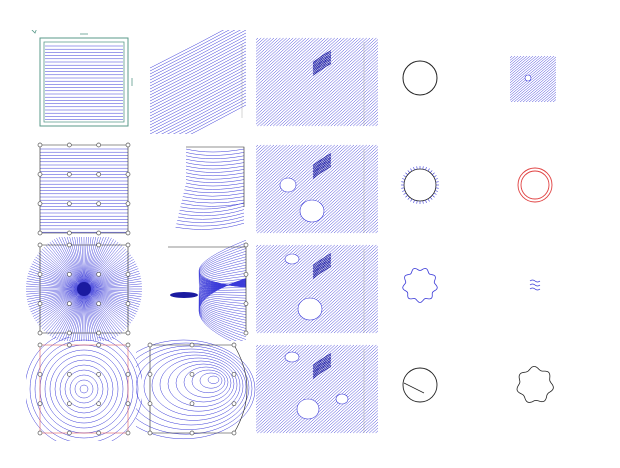 The height and width of the screenshot is (468, 620). I want to click on hole-outline, so click(288, 185).